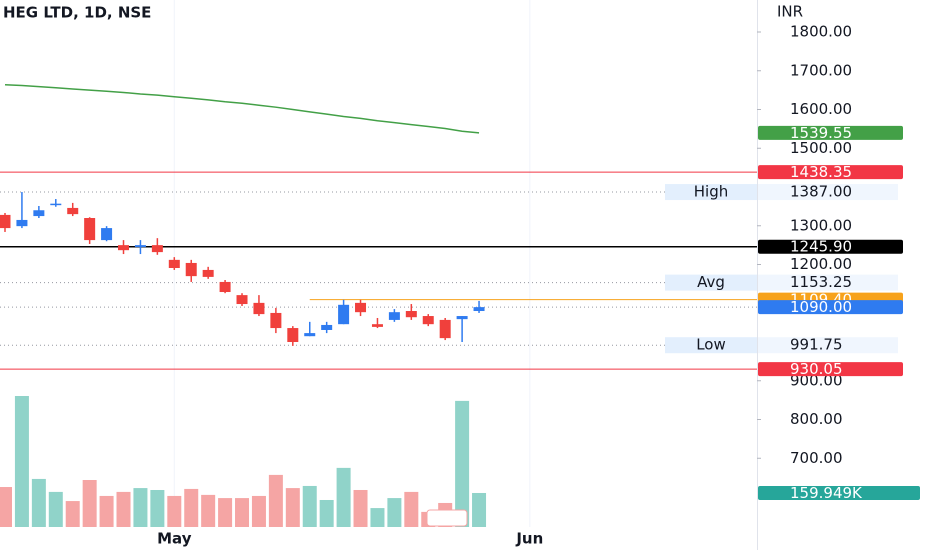 The width and height of the screenshot is (932, 550). What do you see at coordinates (816, 458) in the screenshot?
I see `y-tick-label: 700.00` at bounding box center [816, 458].